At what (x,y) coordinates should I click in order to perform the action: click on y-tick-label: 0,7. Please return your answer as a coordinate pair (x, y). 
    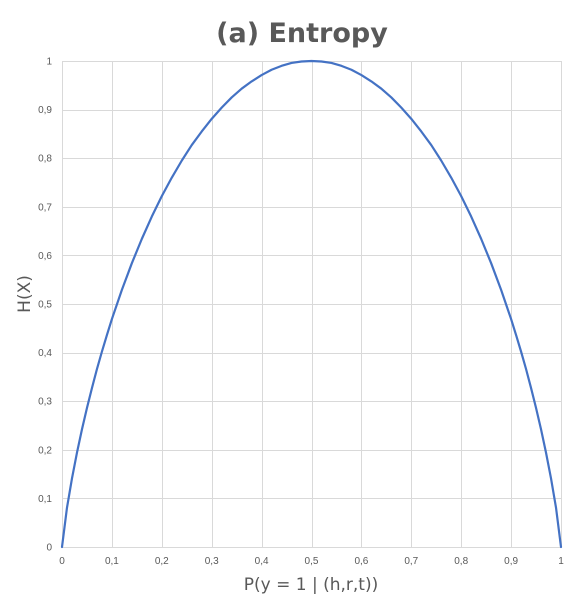
    Looking at the image, I should click on (45, 207).